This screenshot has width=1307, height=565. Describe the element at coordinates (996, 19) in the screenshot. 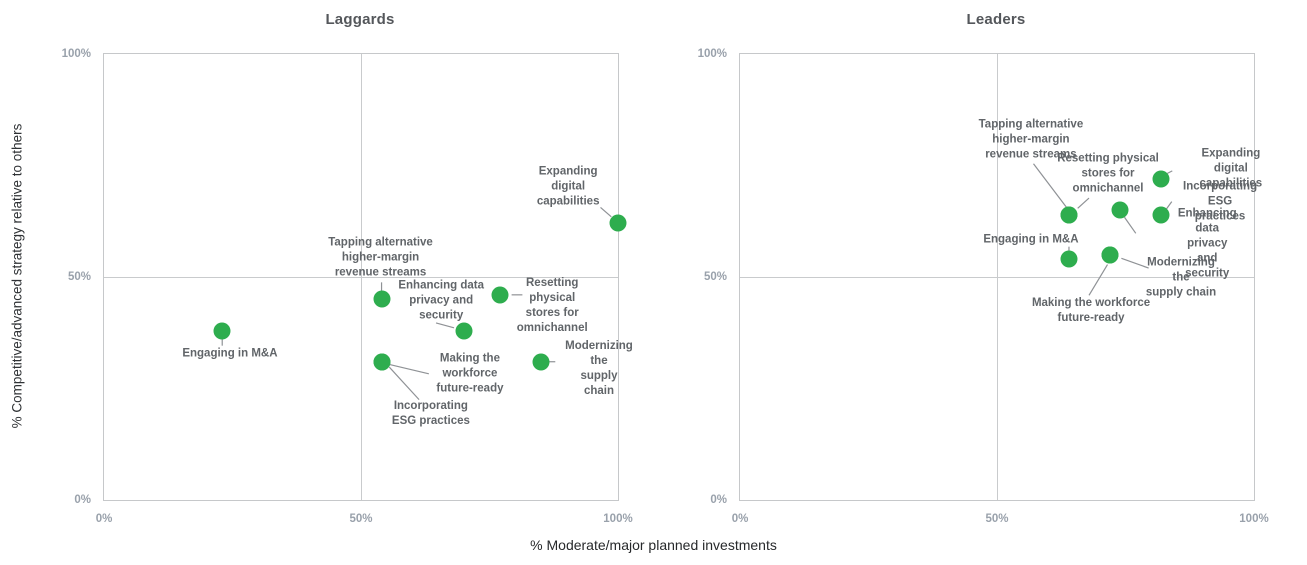

I see `panel-title-leaders: Leaders` at that location.